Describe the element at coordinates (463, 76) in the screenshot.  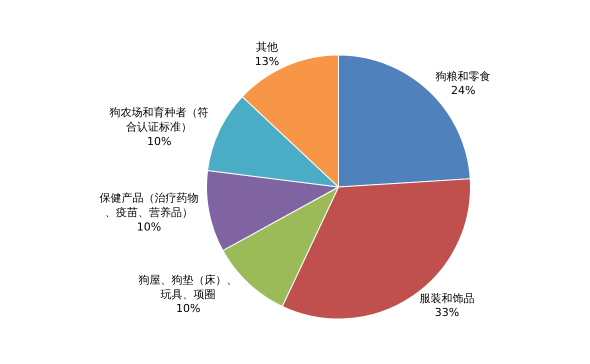
I see `slice-label: 狗粮和零食` at that location.